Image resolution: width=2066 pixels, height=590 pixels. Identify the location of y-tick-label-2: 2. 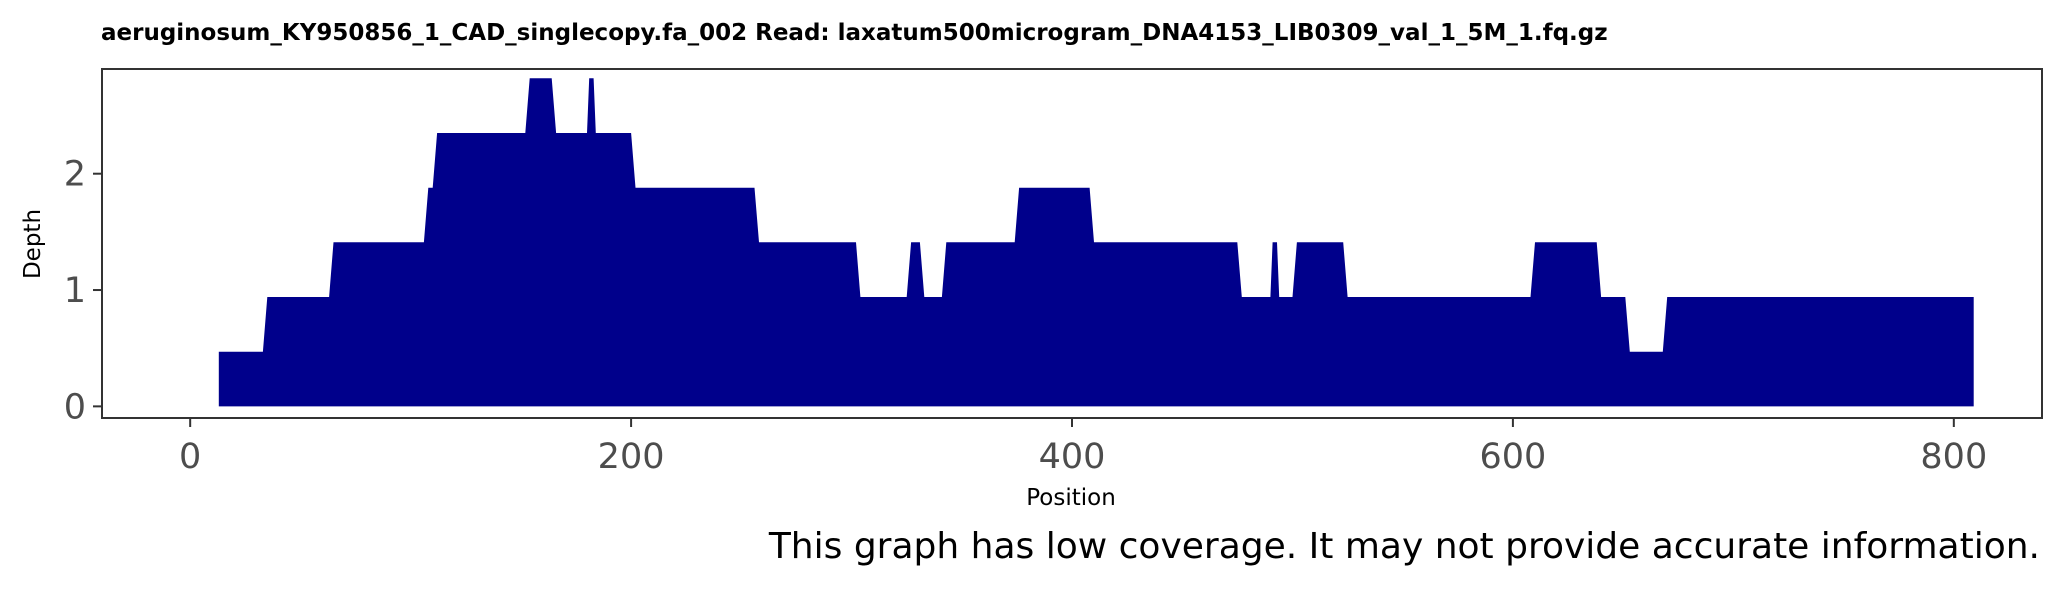
(75, 175).